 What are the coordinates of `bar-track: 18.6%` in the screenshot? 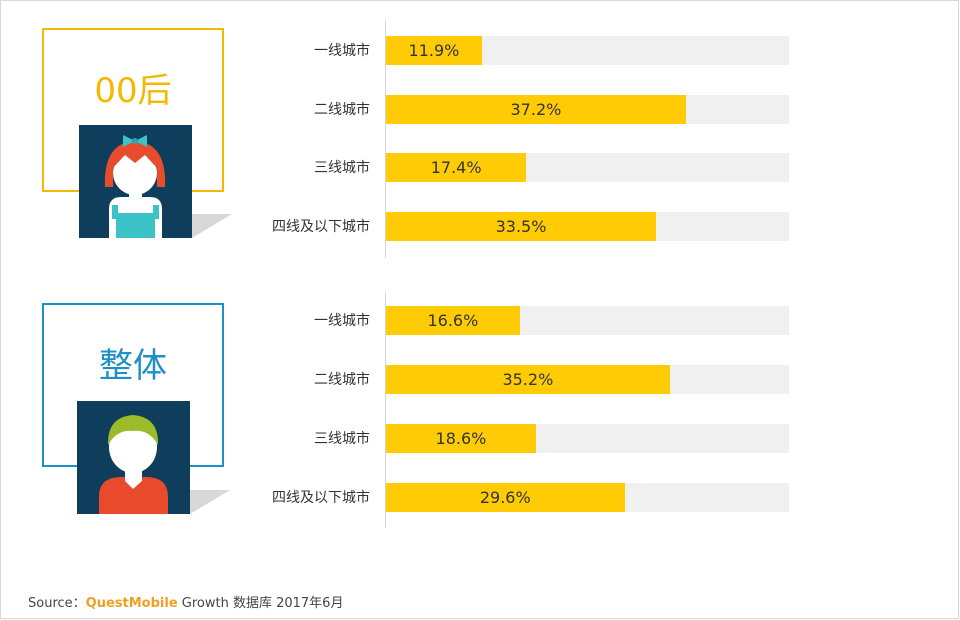 It's located at (587, 438).